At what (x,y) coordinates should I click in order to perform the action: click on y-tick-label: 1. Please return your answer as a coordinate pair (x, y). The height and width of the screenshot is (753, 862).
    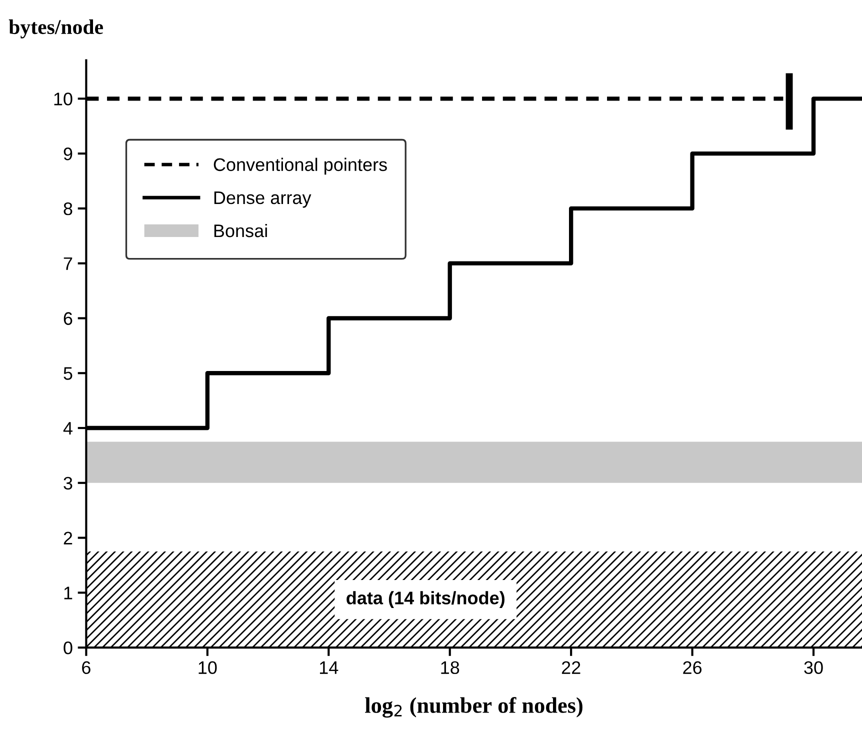
    Looking at the image, I should click on (68, 593).